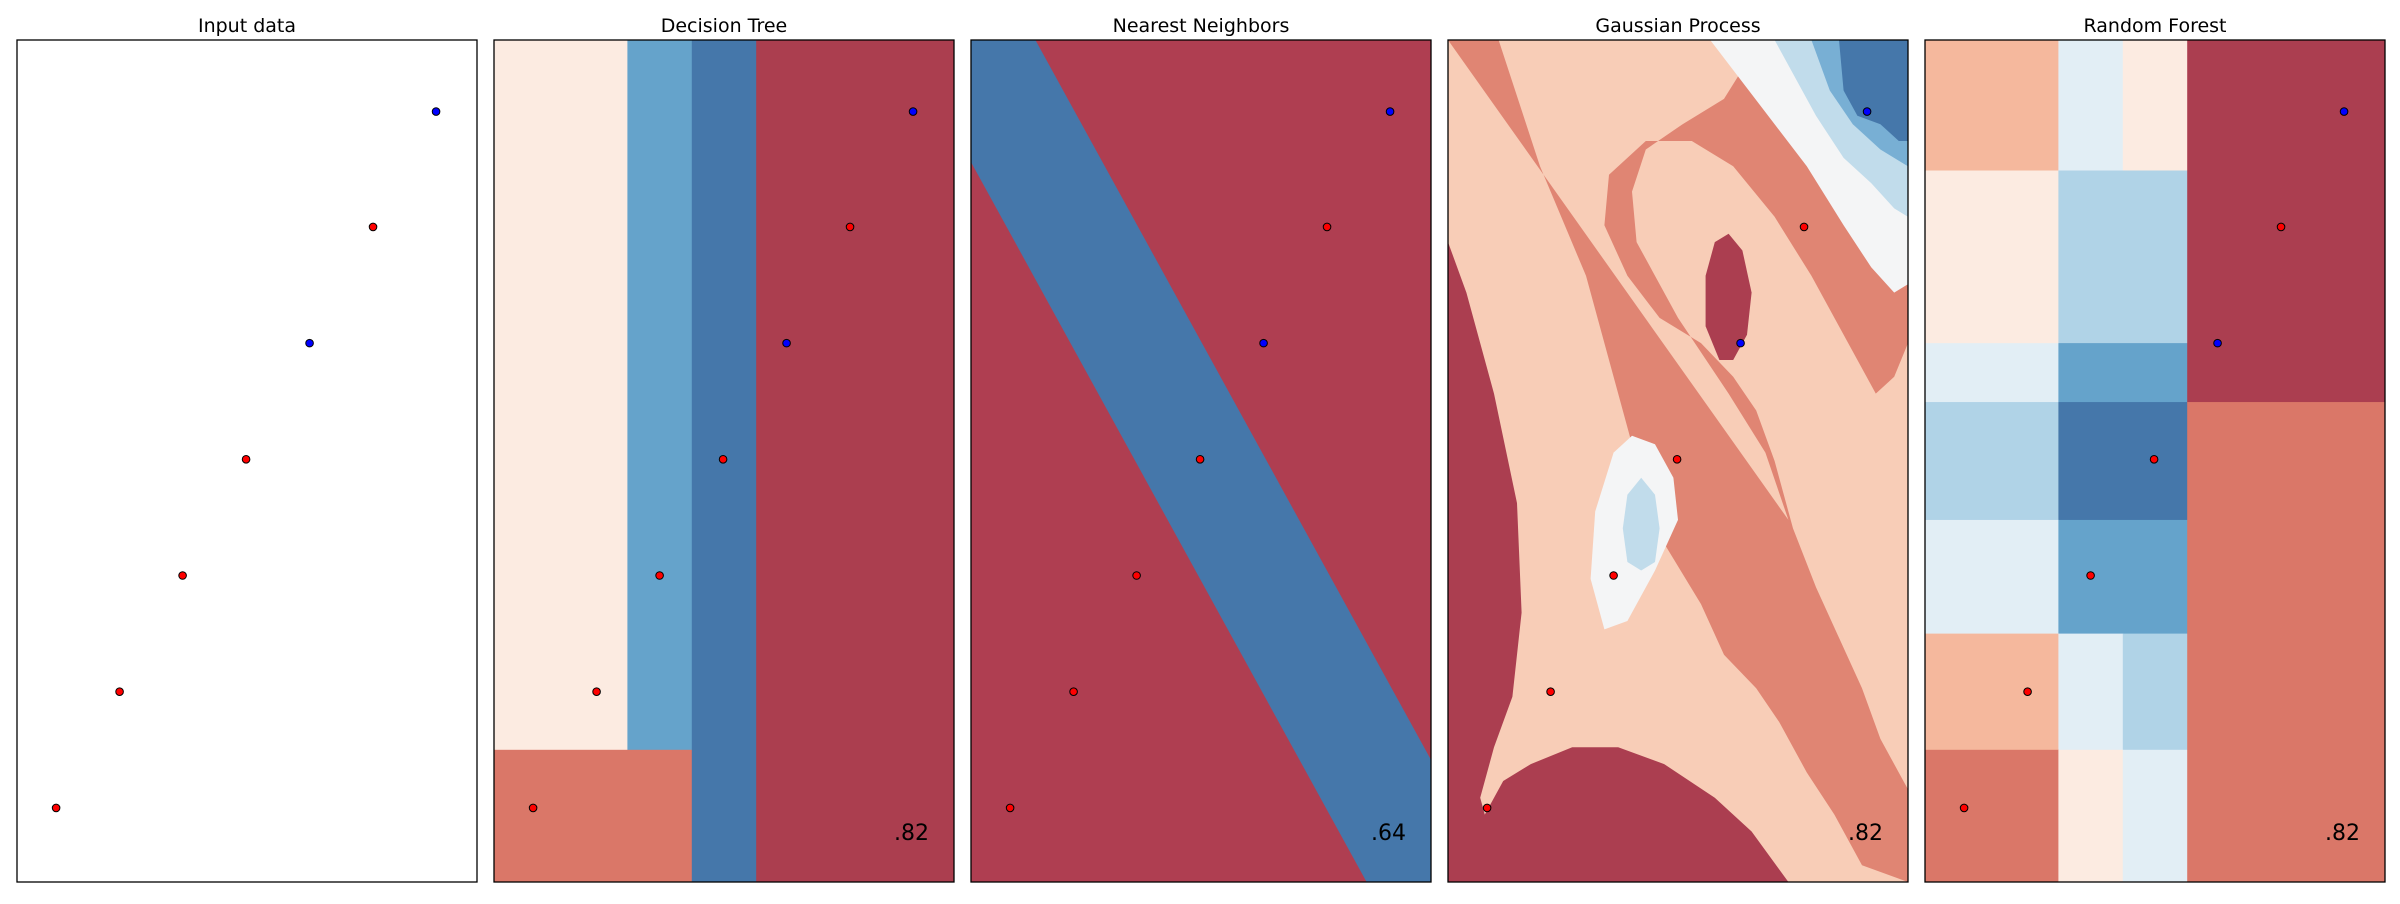 This screenshot has width=2400, height=904. What do you see at coordinates (1677, 26) in the screenshot?
I see `panel-title: Gaussian Process` at bounding box center [1677, 26].